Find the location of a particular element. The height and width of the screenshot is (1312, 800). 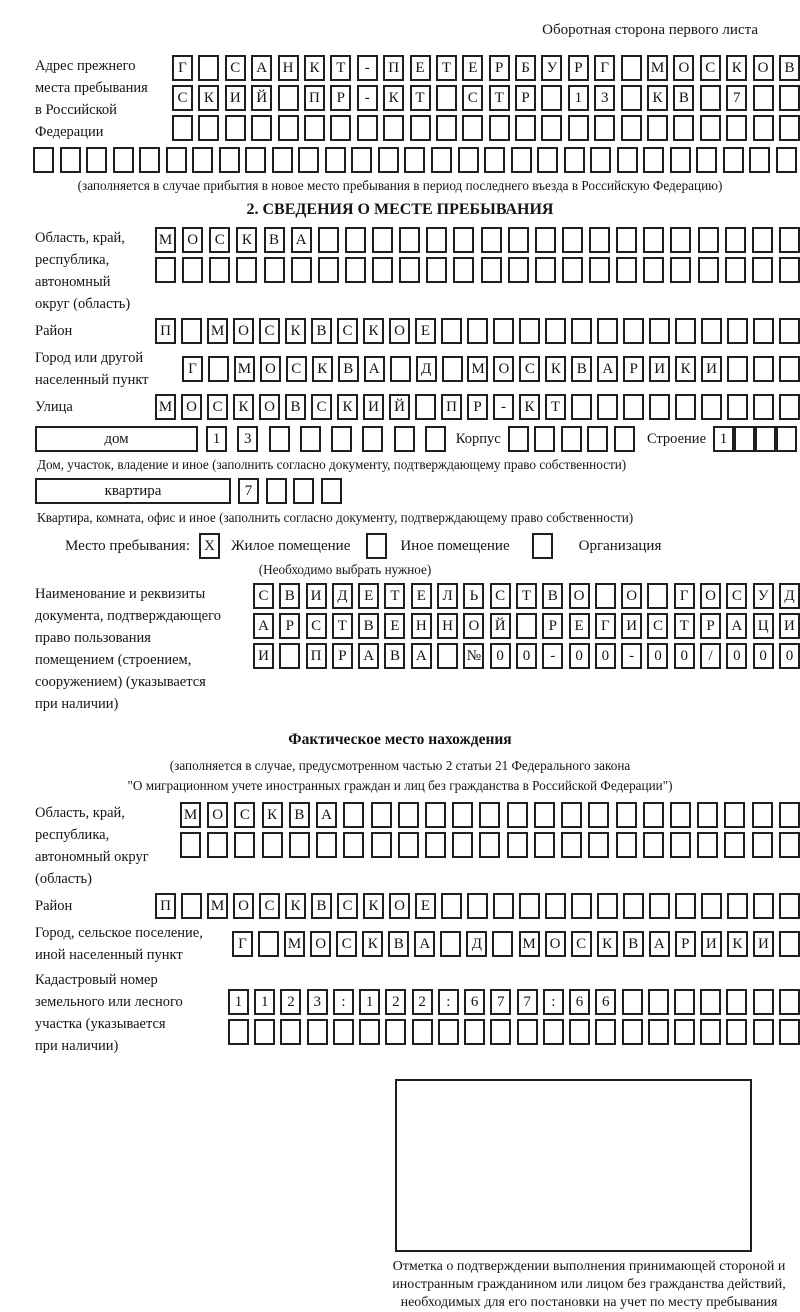

char-cell: 0 is located at coordinates (658, 656).